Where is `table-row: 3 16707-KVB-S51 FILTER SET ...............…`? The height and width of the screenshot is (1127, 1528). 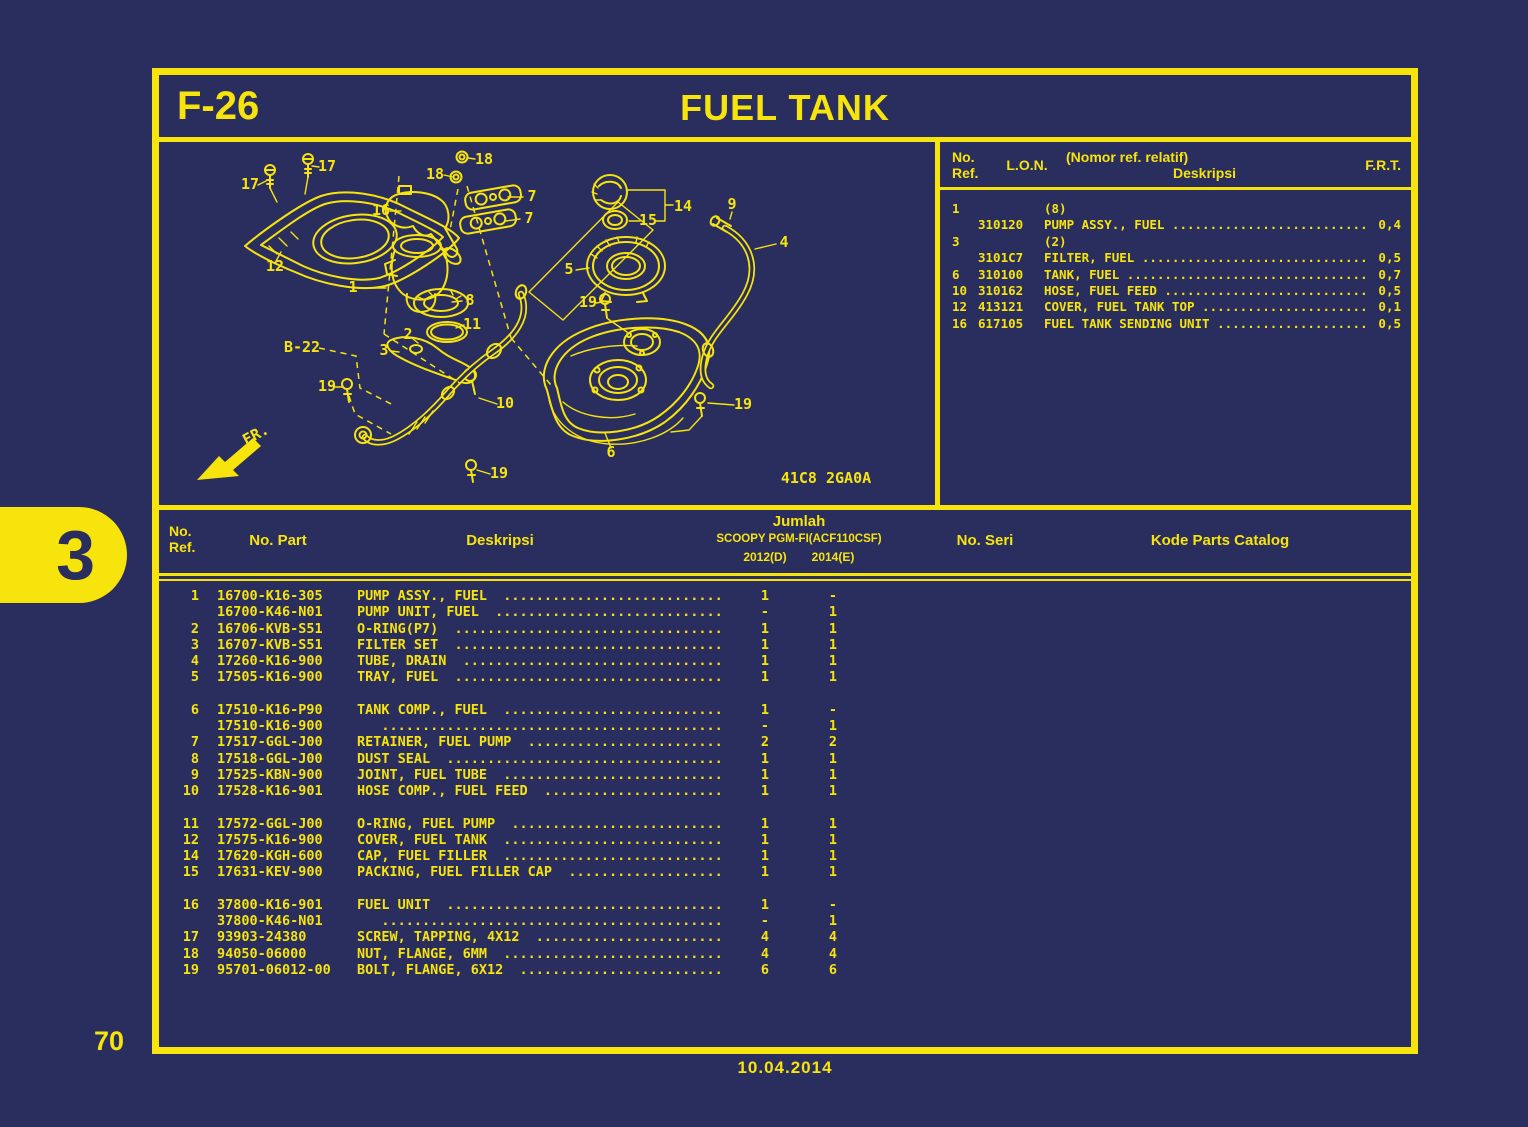 table-row: 3 16707-KVB-S51 FILTER SET ...............… is located at coordinates (514, 644).